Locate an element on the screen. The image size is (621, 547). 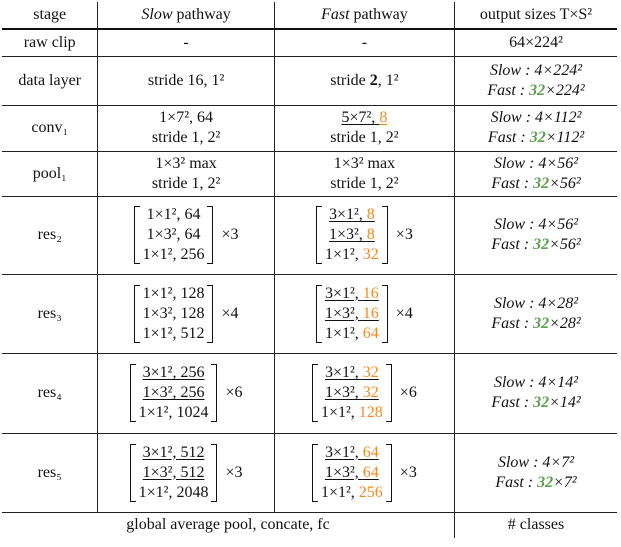
output-slow-size: Slow : 4×112² is located at coordinates (536, 117).